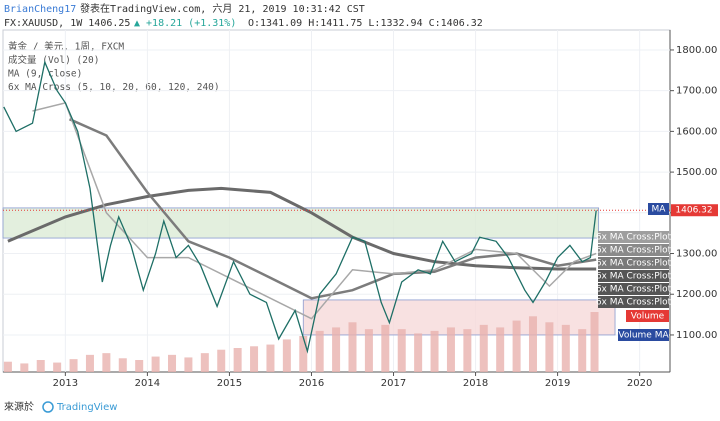  I want to click on indicator-label: Volume, so click(648, 317).